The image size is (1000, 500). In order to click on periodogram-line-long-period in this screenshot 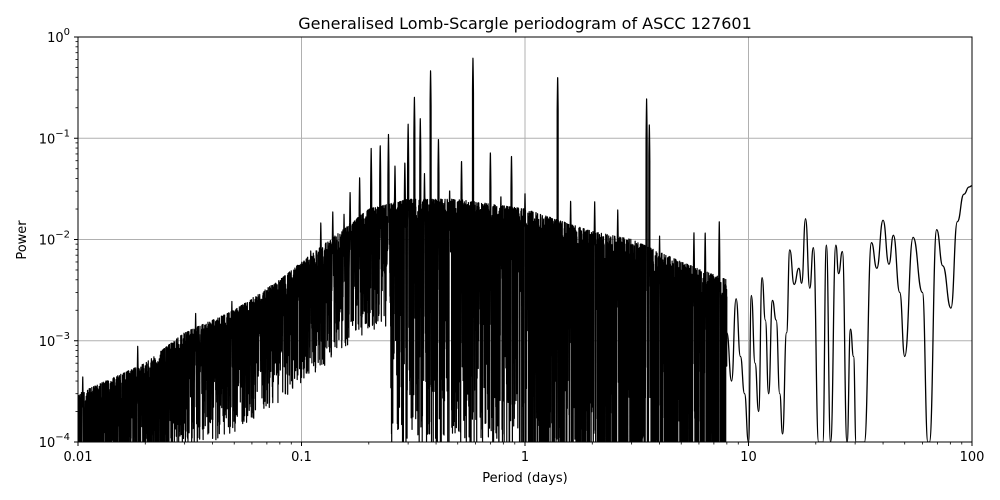, I will do `click(849, 313)`.